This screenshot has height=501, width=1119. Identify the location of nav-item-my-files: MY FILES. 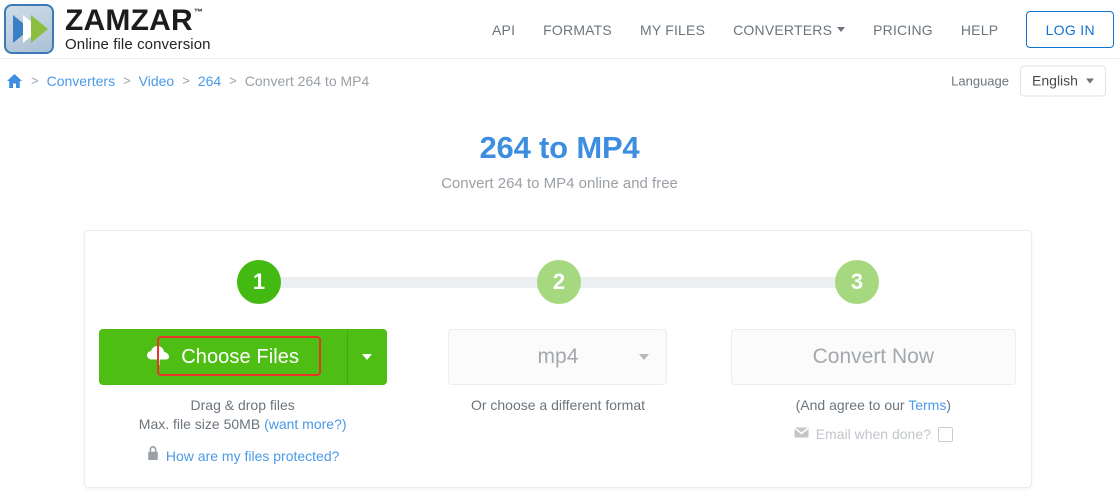
(672, 30).